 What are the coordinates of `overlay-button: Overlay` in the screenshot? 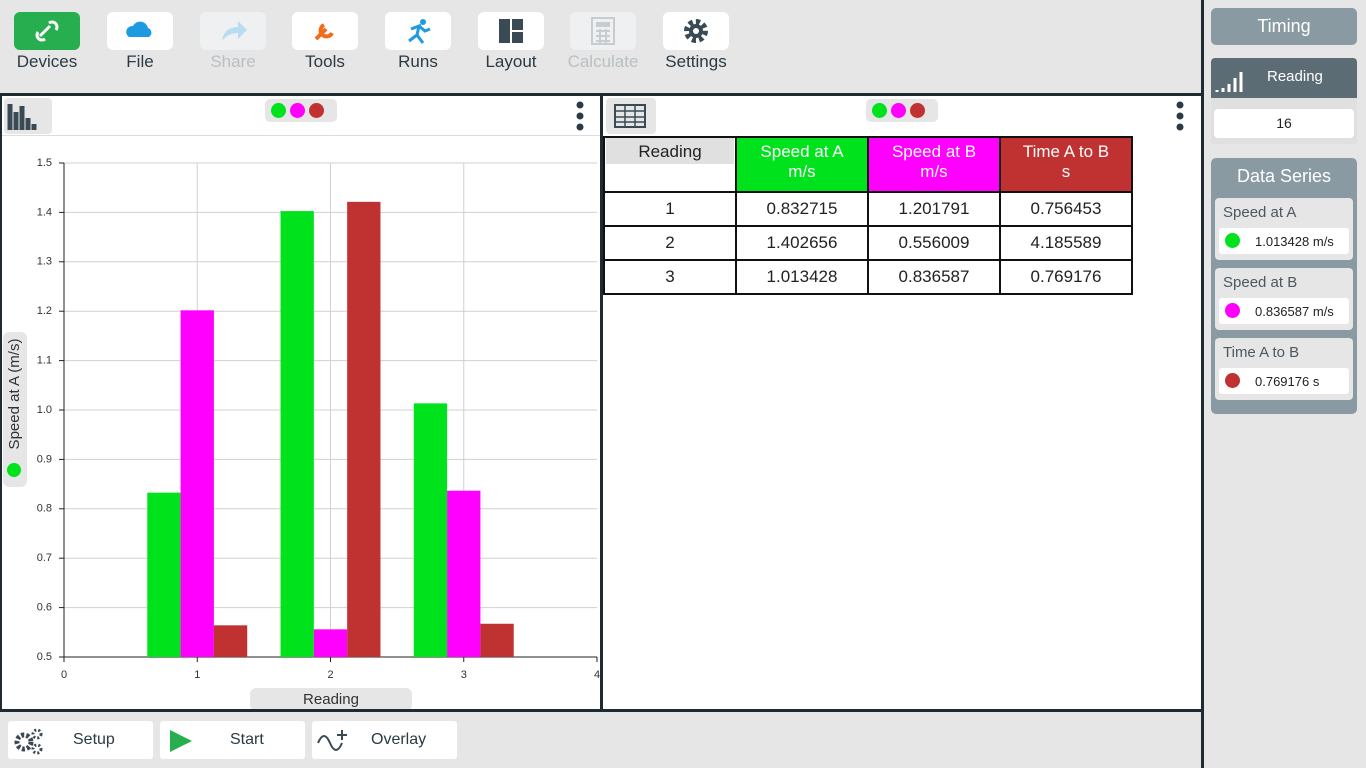 It's located at (384, 740).